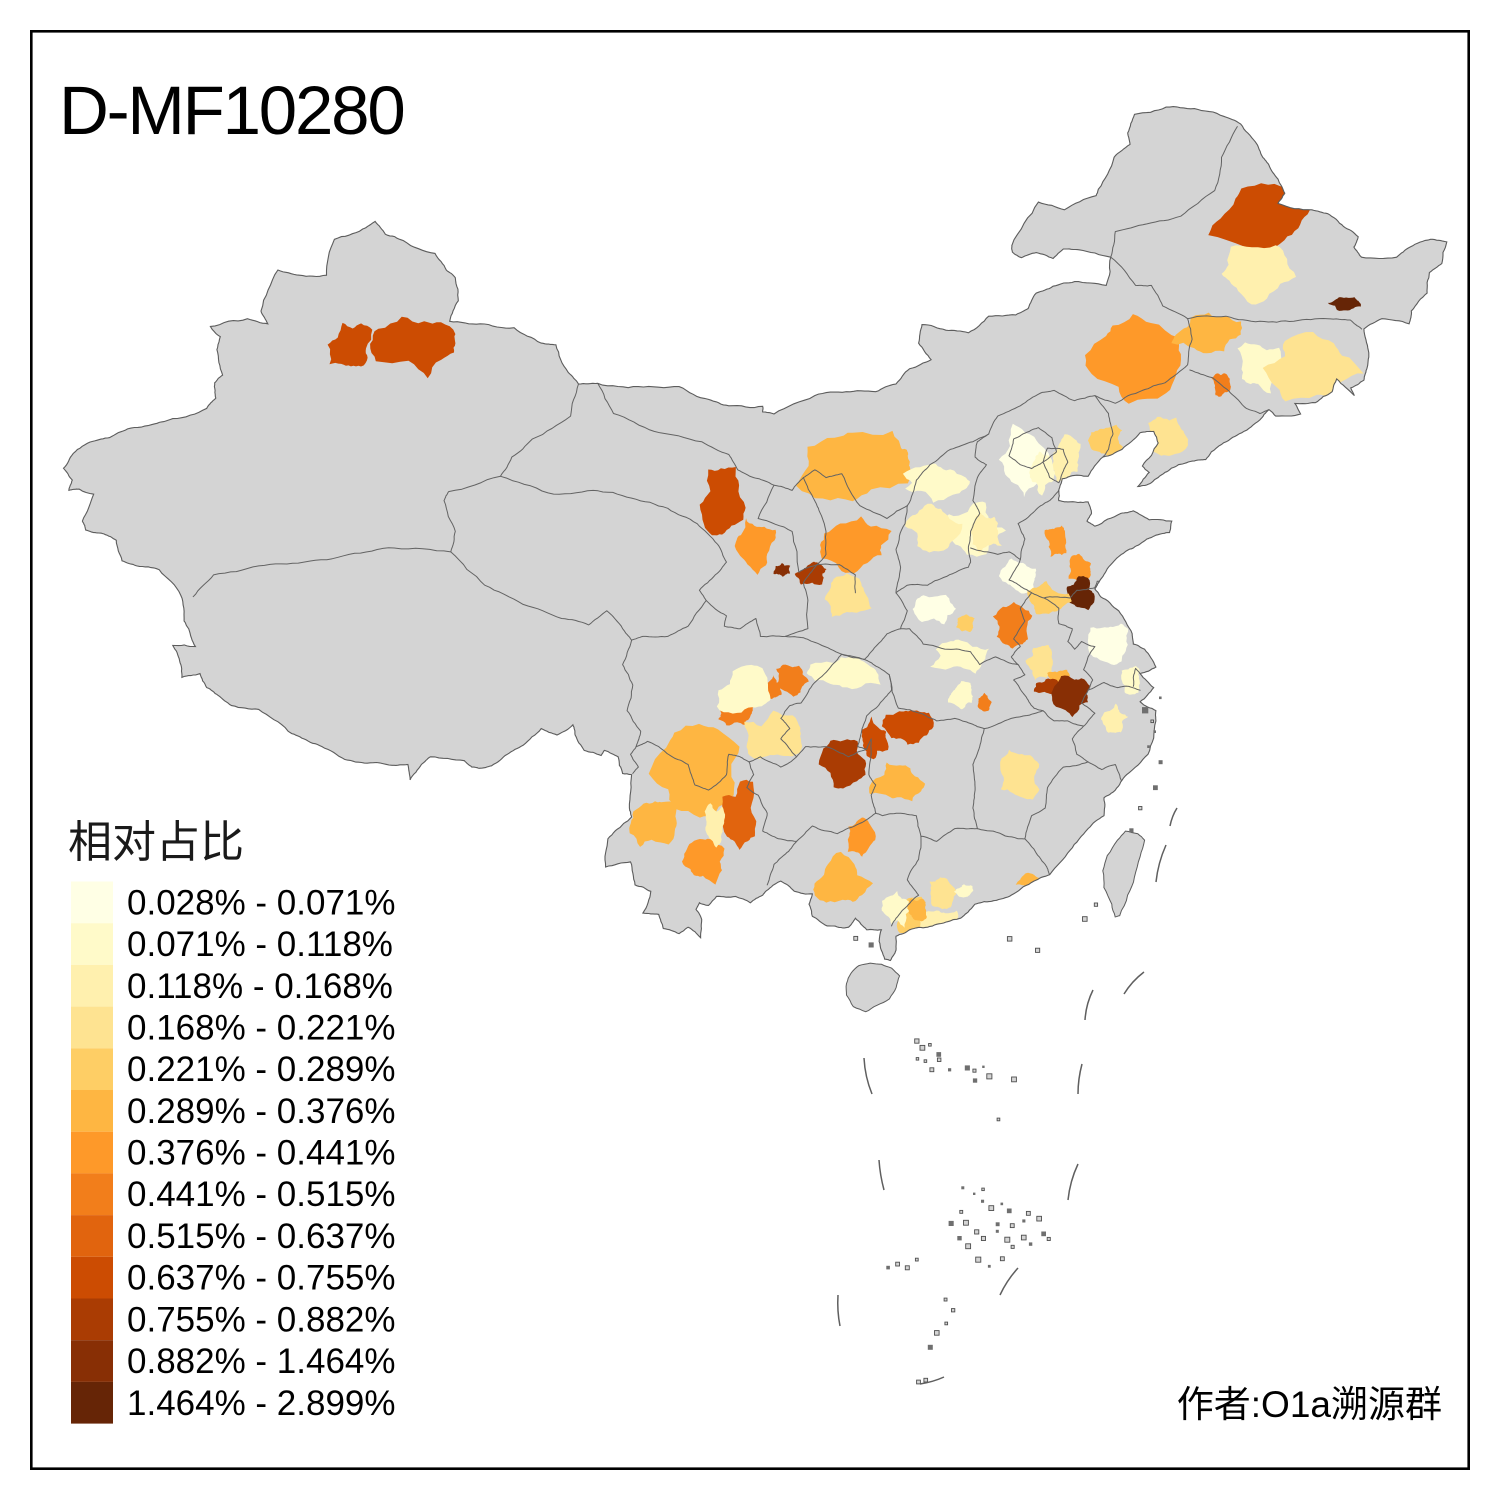 The width and height of the screenshot is (1500, 1500). I want to click on svg-text: 0.168% - 0.221%, so click(261, 1028).